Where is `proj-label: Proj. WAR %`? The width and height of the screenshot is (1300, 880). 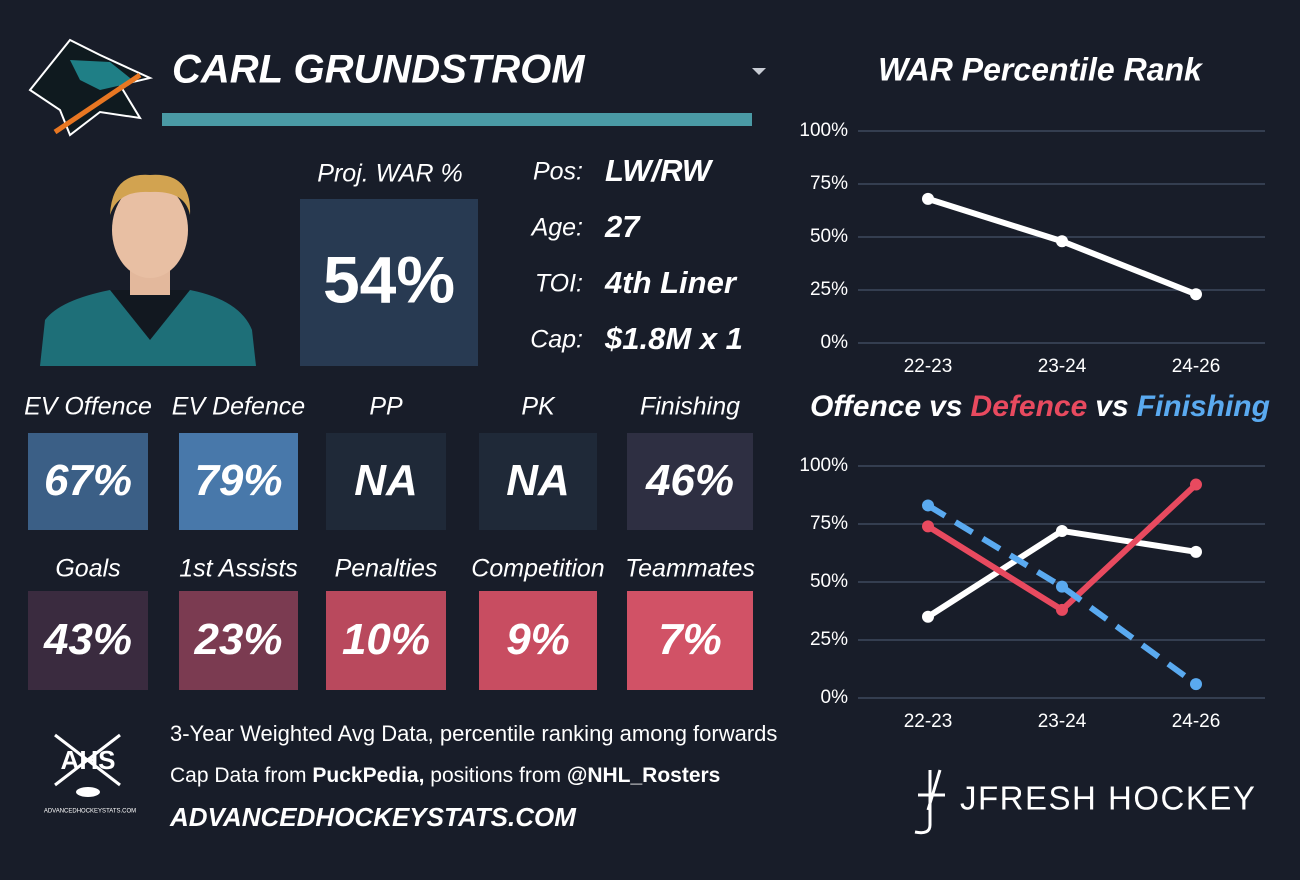
proj-label: Proj. WAR % is located at coordinates (389, 174).